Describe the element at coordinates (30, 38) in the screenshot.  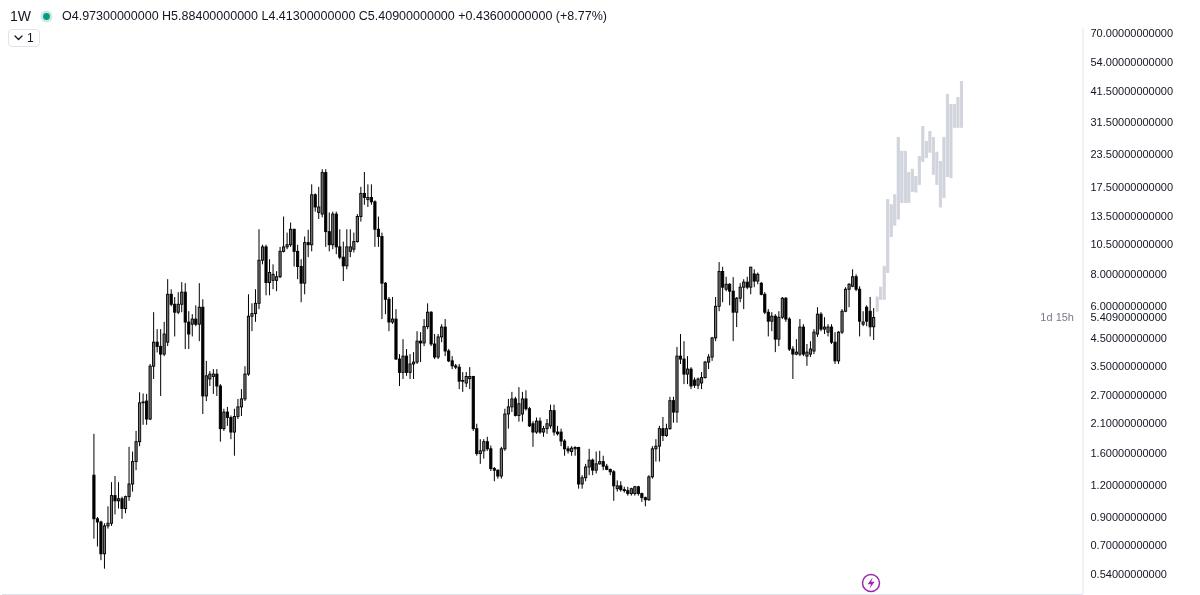
I see `annotation: 1` at that location.